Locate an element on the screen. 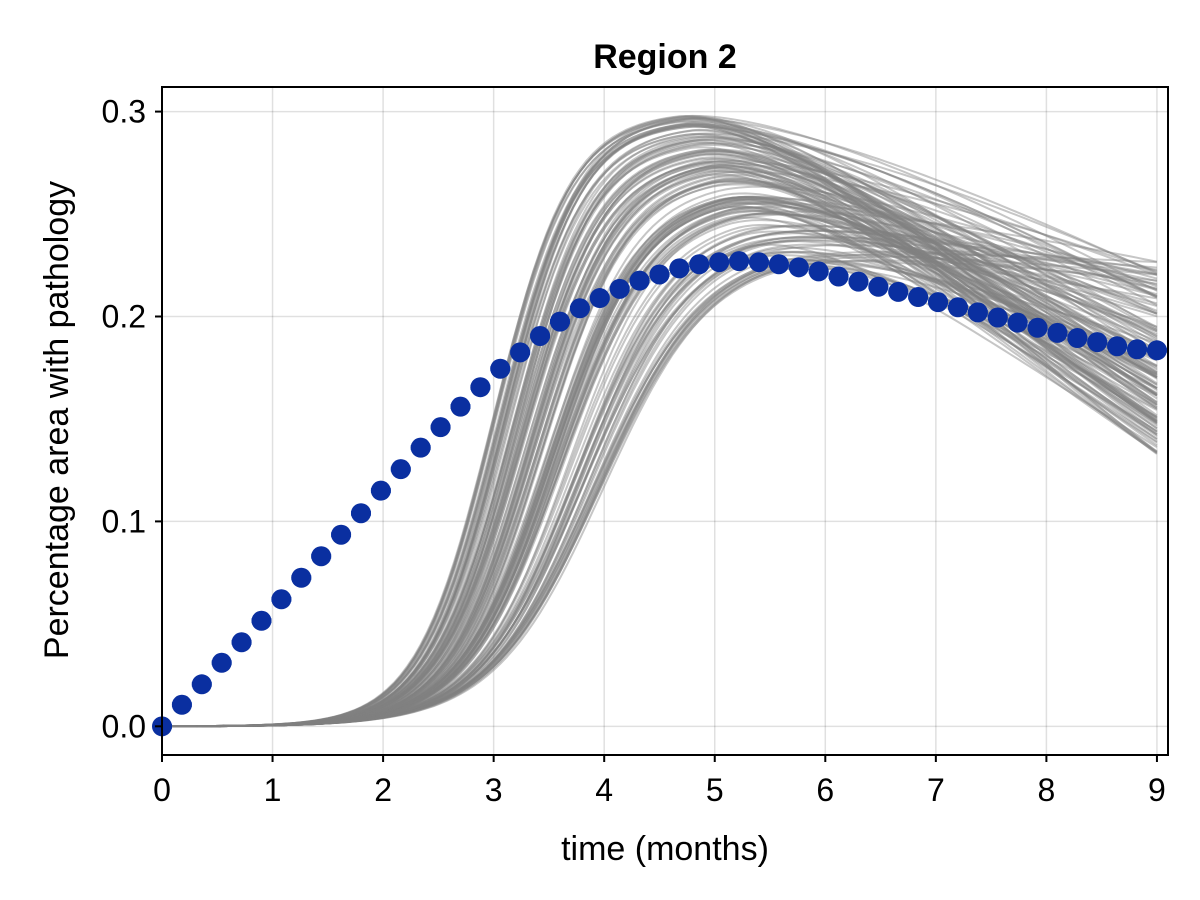 The width and height of the screenshot is (1200, 900). y-tick-label: 0.3 is located at coordinates (124, 112).